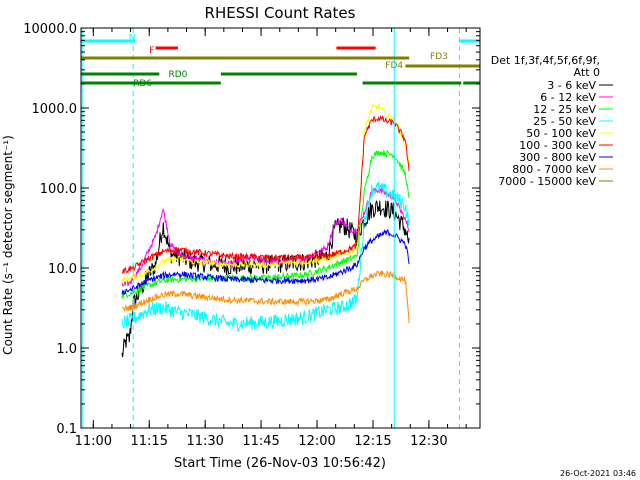 Image resolution: width=640 pixels, height=480 pixels. I want to click on y-tick-label: 10.0, so click(62, 269).